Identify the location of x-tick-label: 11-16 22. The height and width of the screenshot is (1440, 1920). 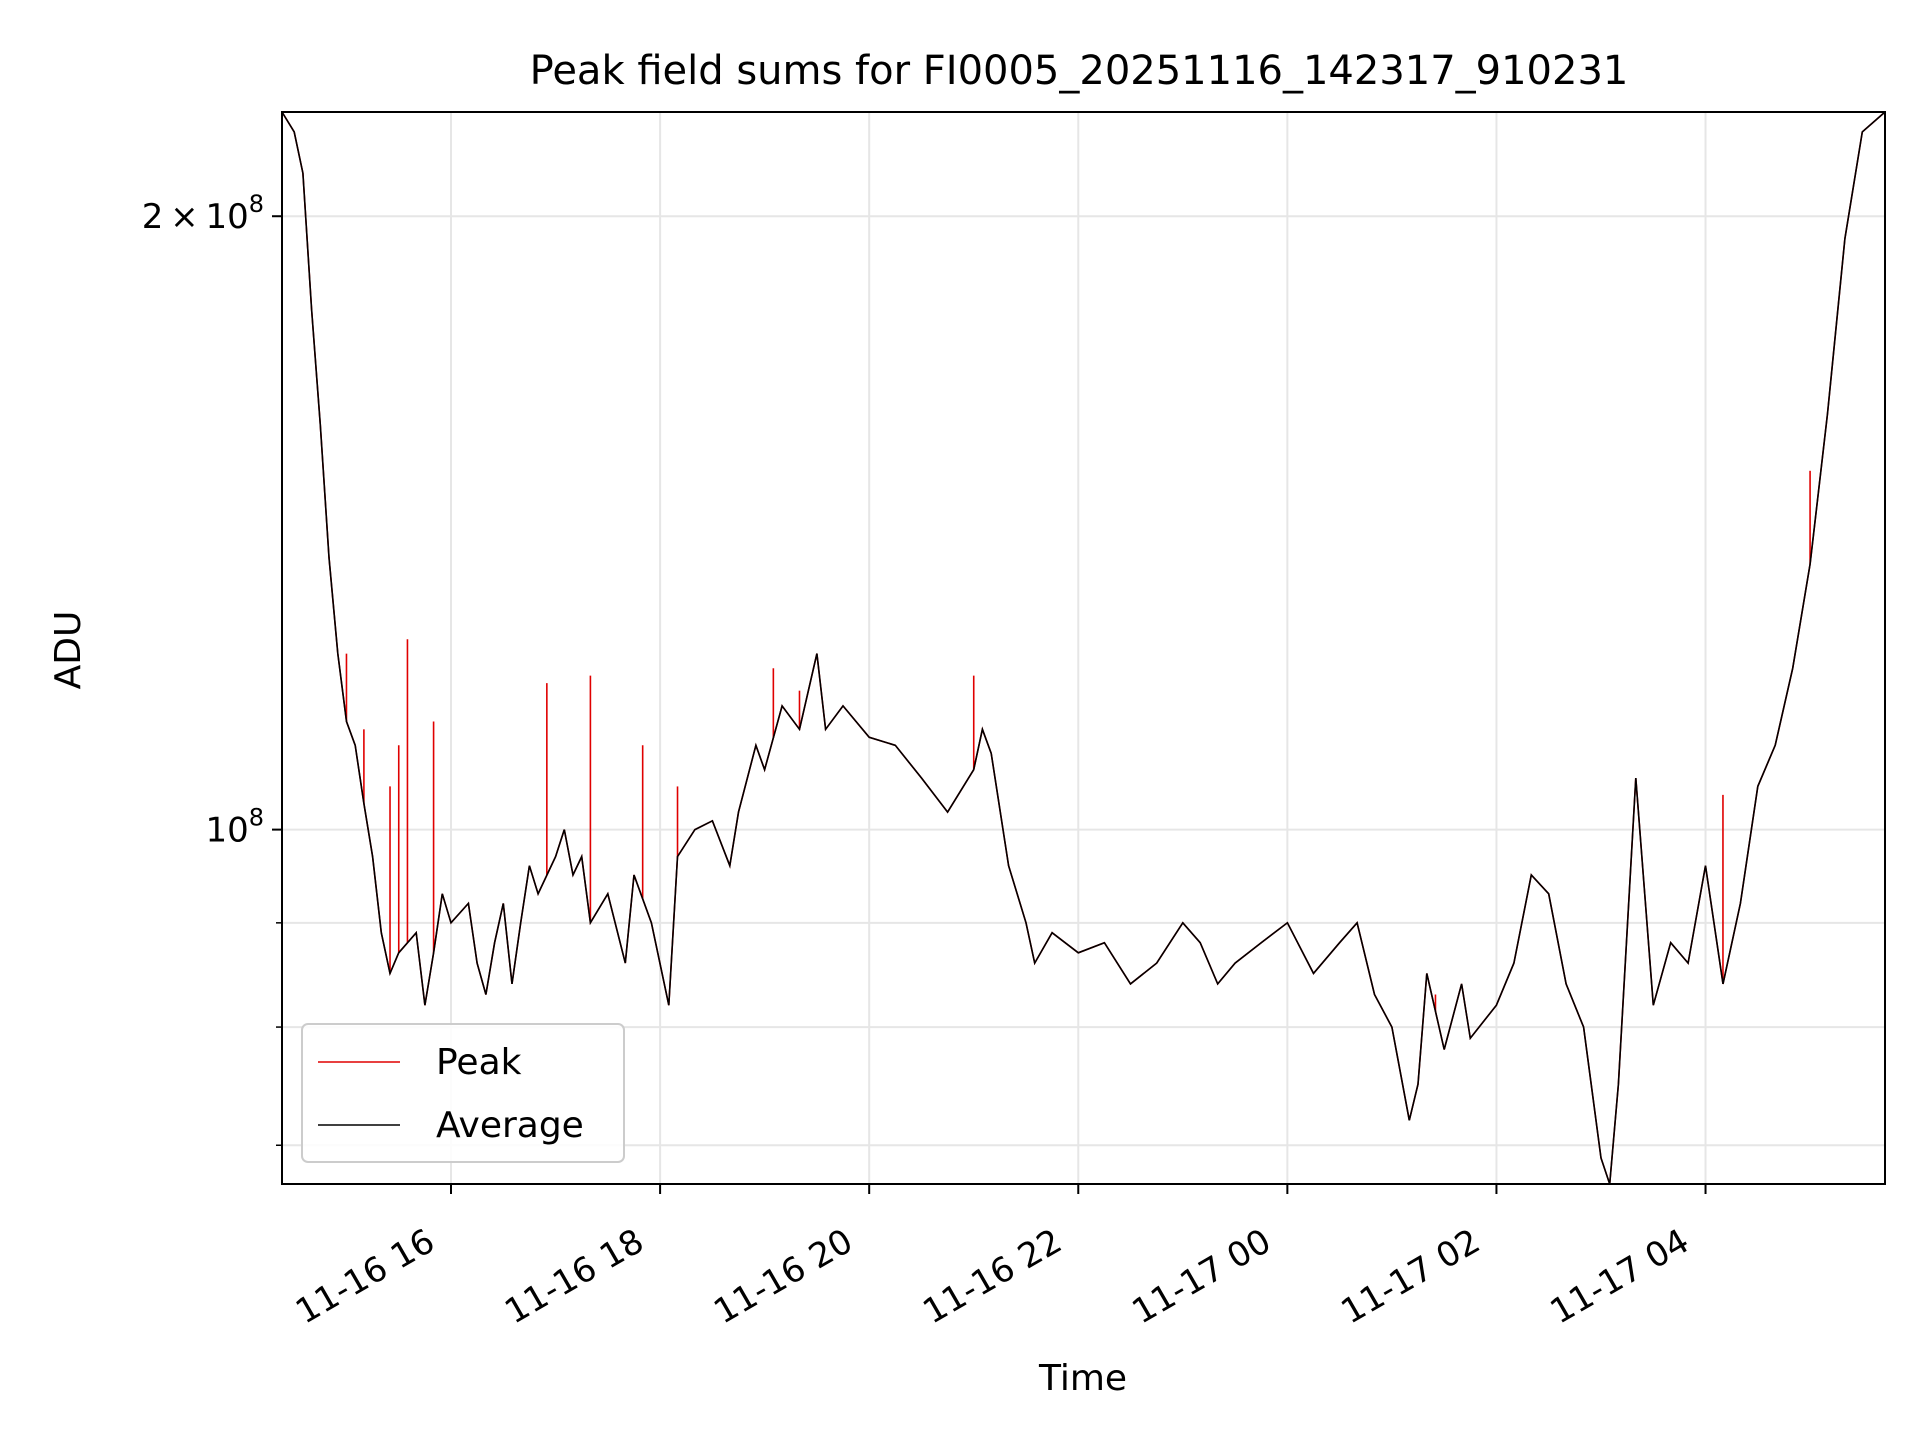
(992, 1276).